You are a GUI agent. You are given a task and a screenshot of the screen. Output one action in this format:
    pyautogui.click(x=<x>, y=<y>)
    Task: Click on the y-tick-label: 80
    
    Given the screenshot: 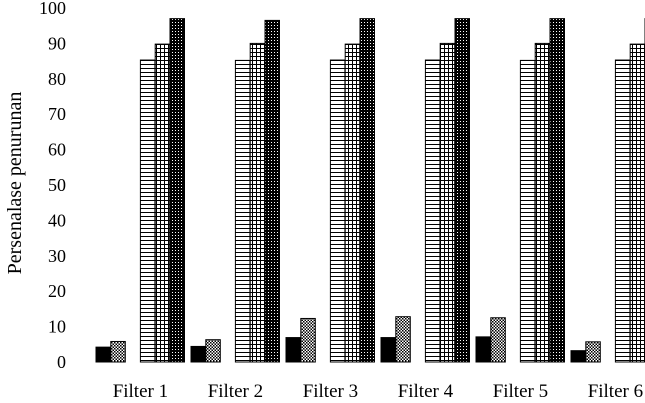 What is the action you would take?
    pyautogui.click(x=57, y=79)
    